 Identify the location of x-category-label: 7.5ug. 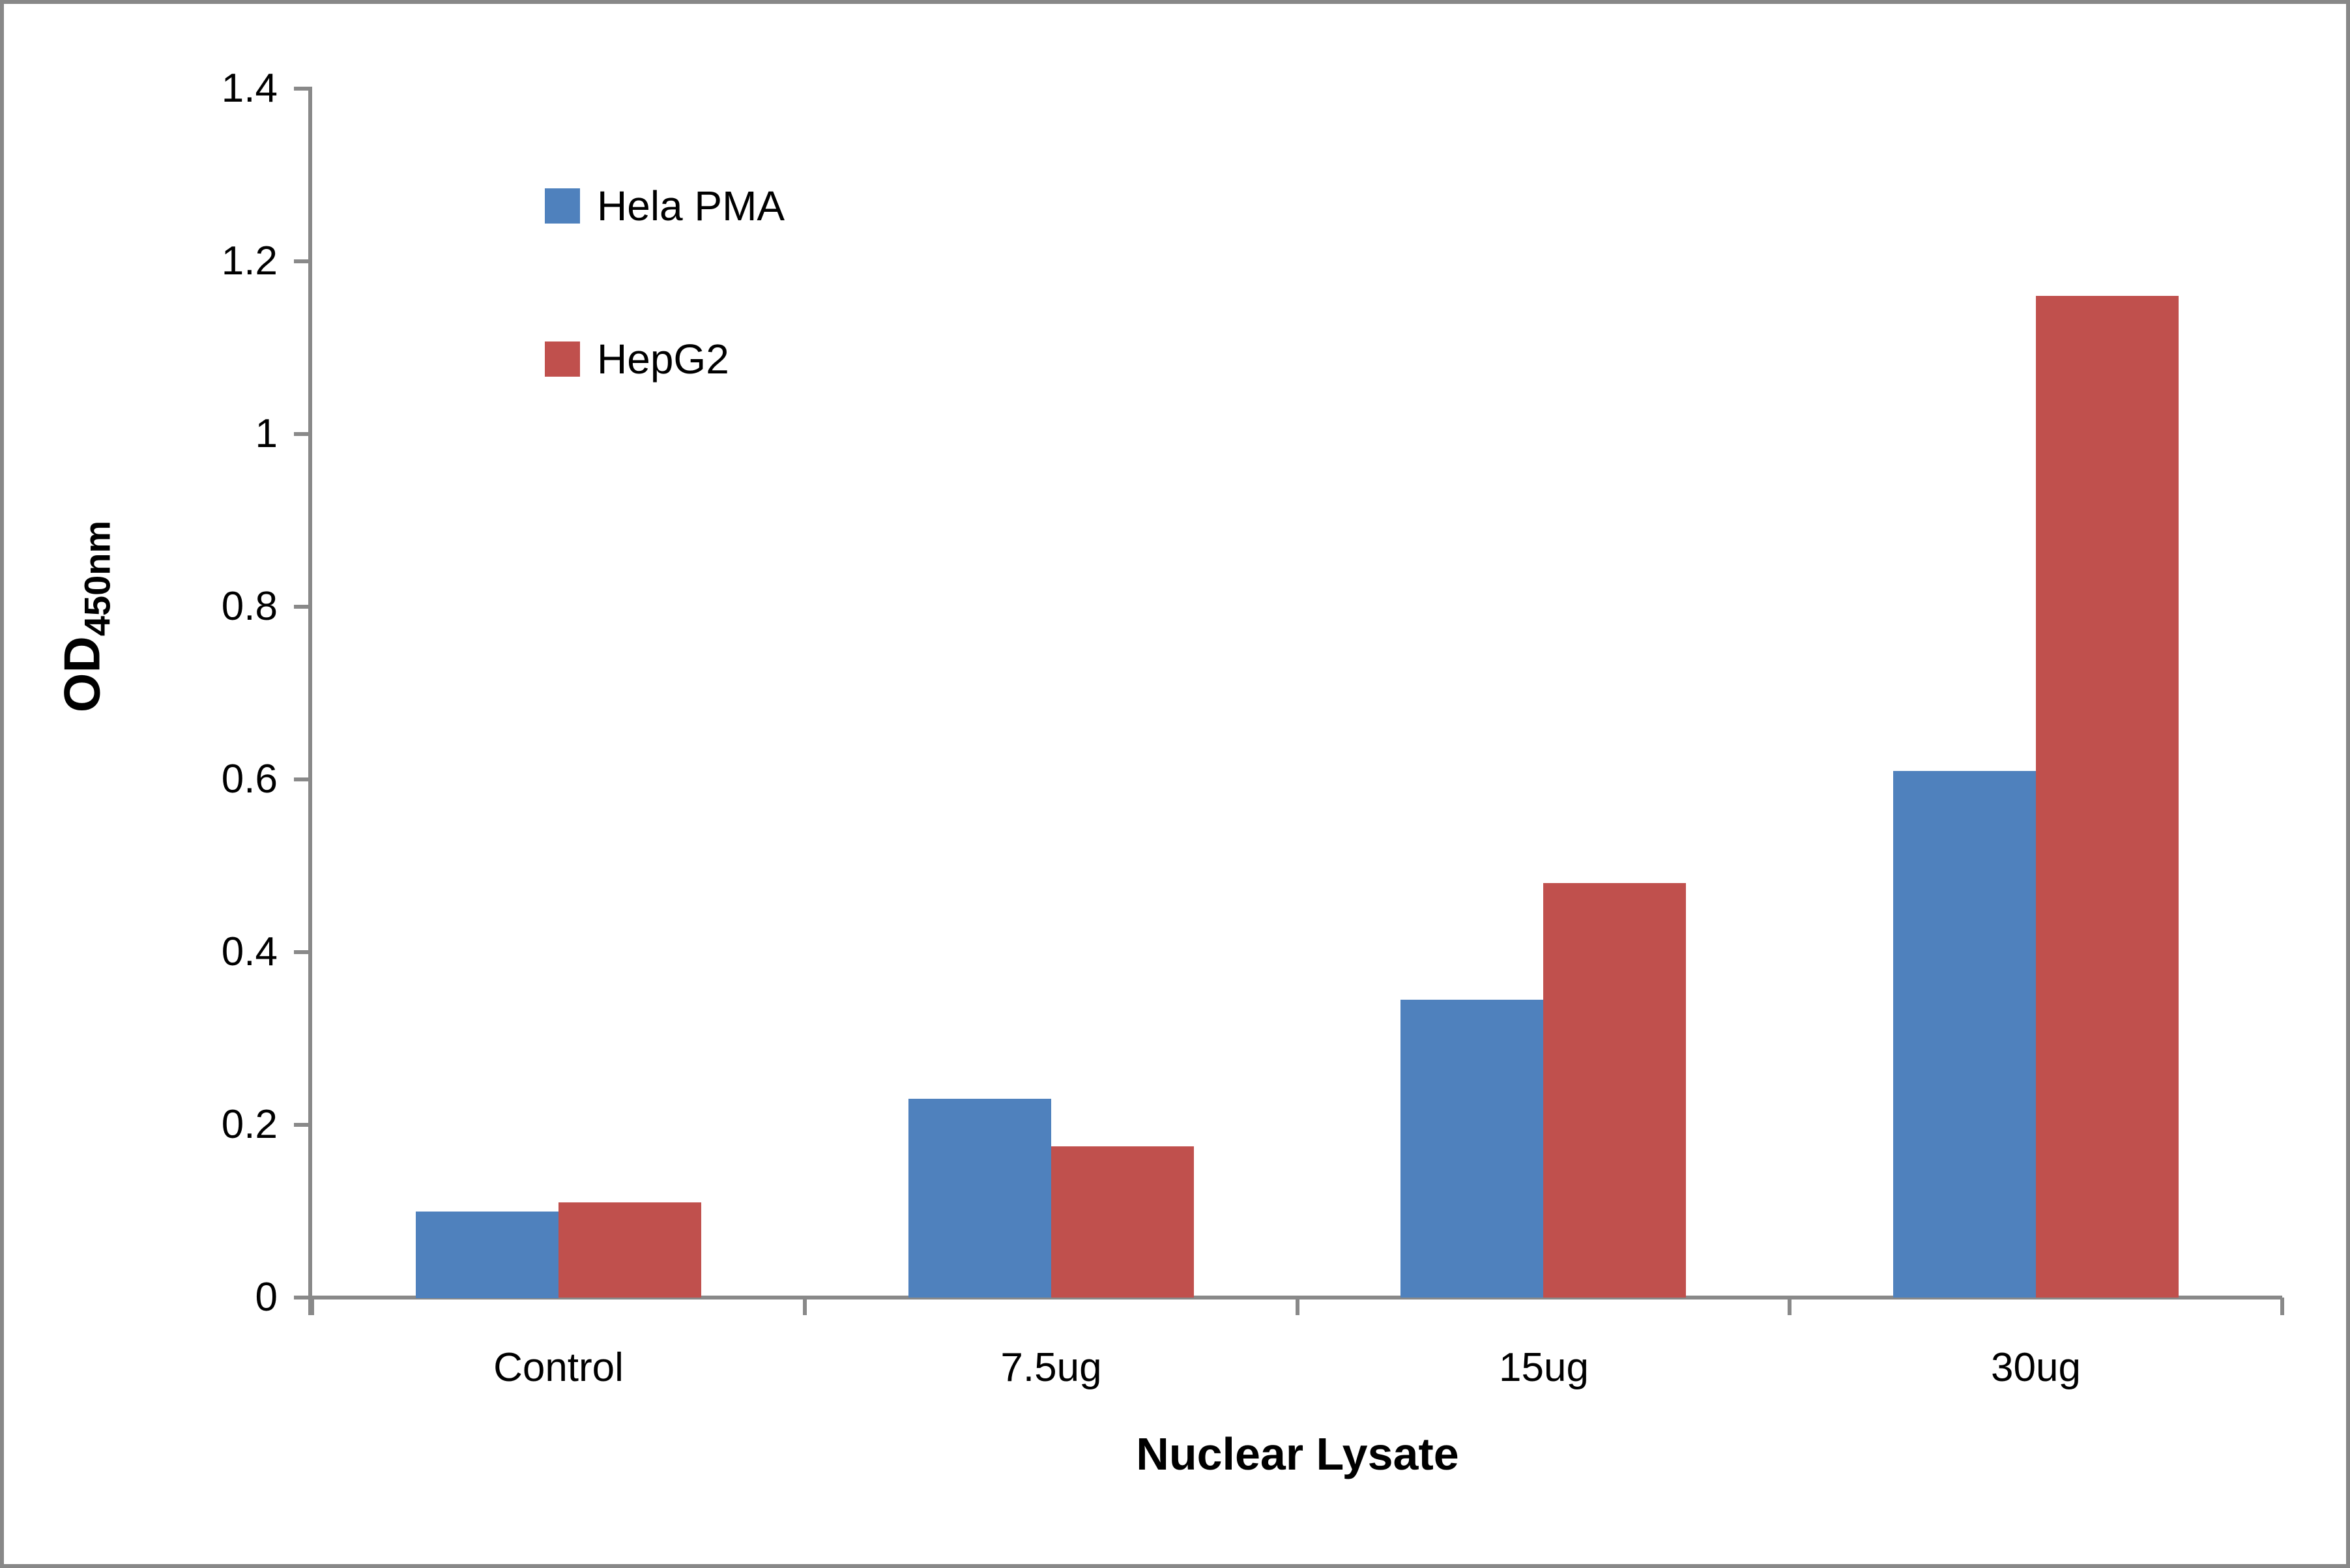
(1051, 1367).